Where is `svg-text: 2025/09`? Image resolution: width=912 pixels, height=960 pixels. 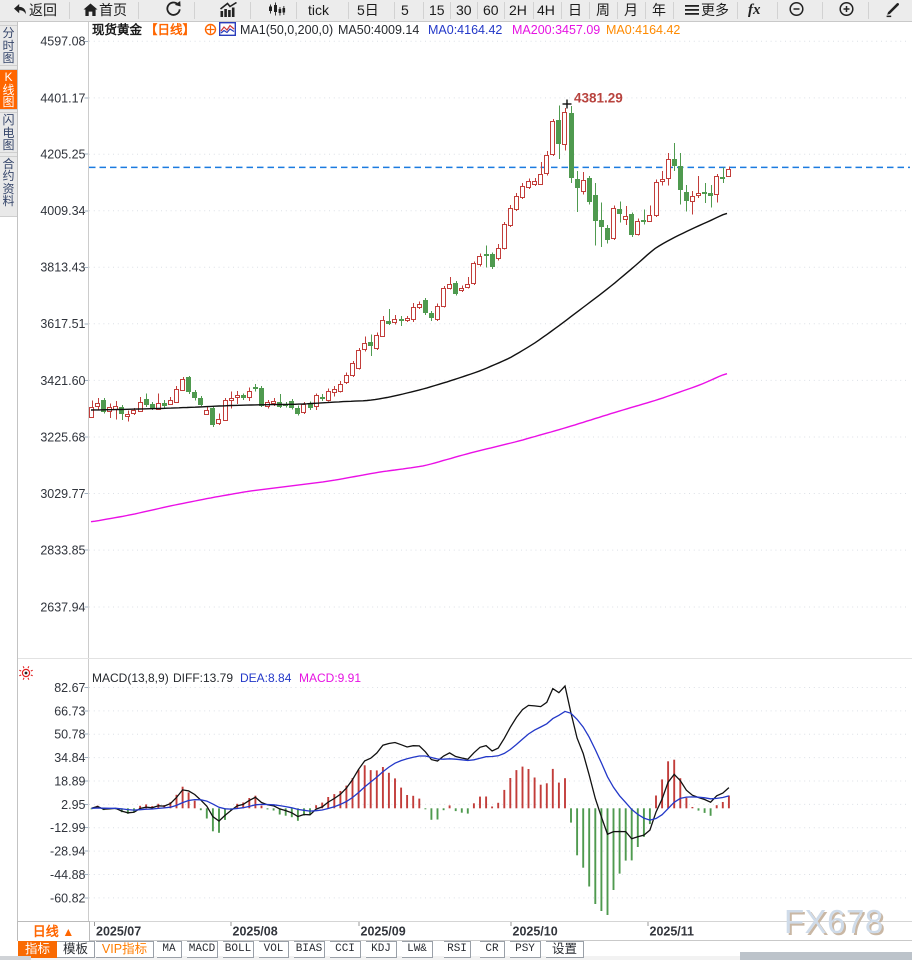
svg-text: 2025/09 is located at coordinates (383, 932).